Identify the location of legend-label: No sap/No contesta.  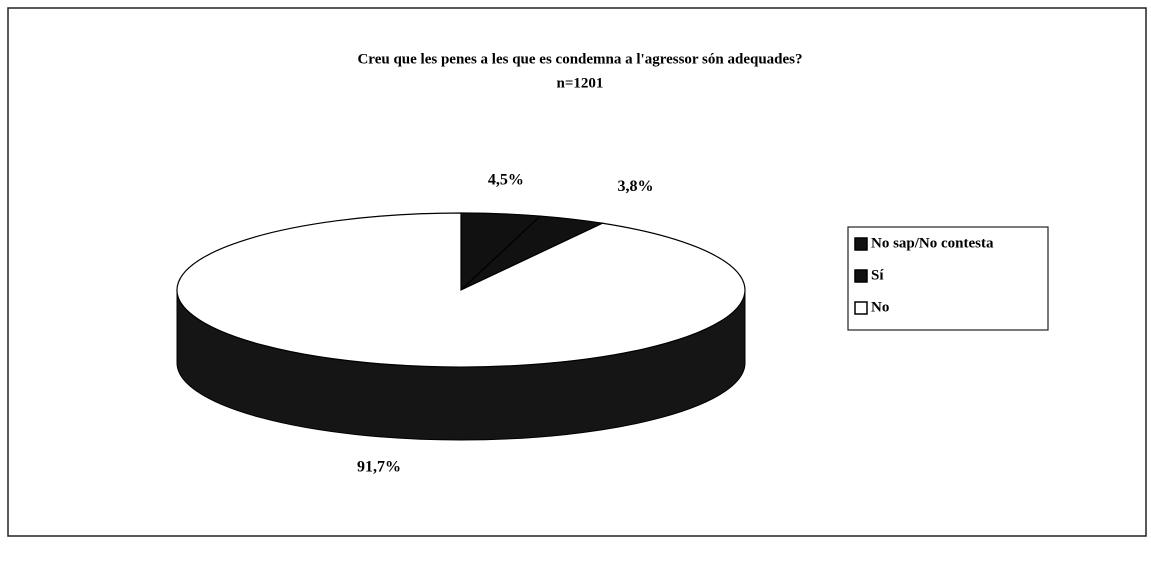
(932, 243).